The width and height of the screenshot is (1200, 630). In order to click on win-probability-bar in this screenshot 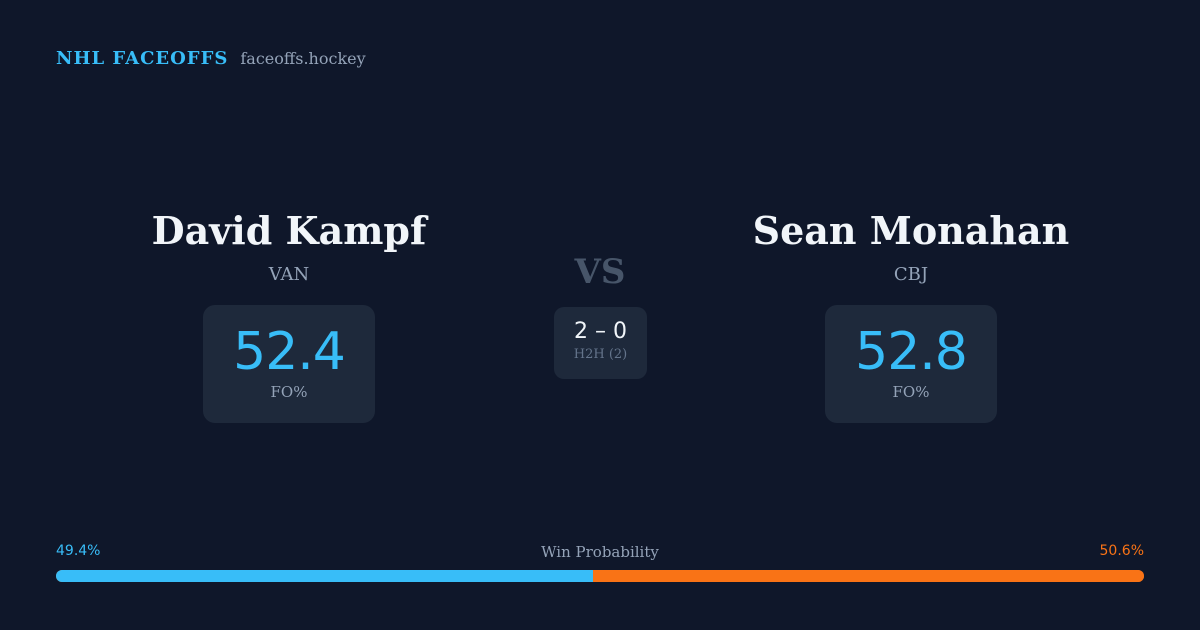, I will do `click(600, 576)`.